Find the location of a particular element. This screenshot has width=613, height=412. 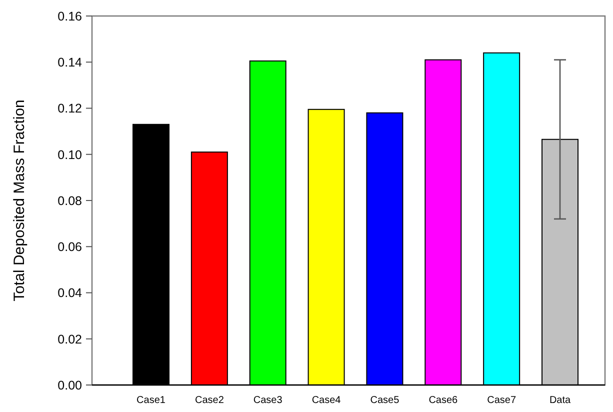

x-tick-label: Data is located at coordinates (560, 400).